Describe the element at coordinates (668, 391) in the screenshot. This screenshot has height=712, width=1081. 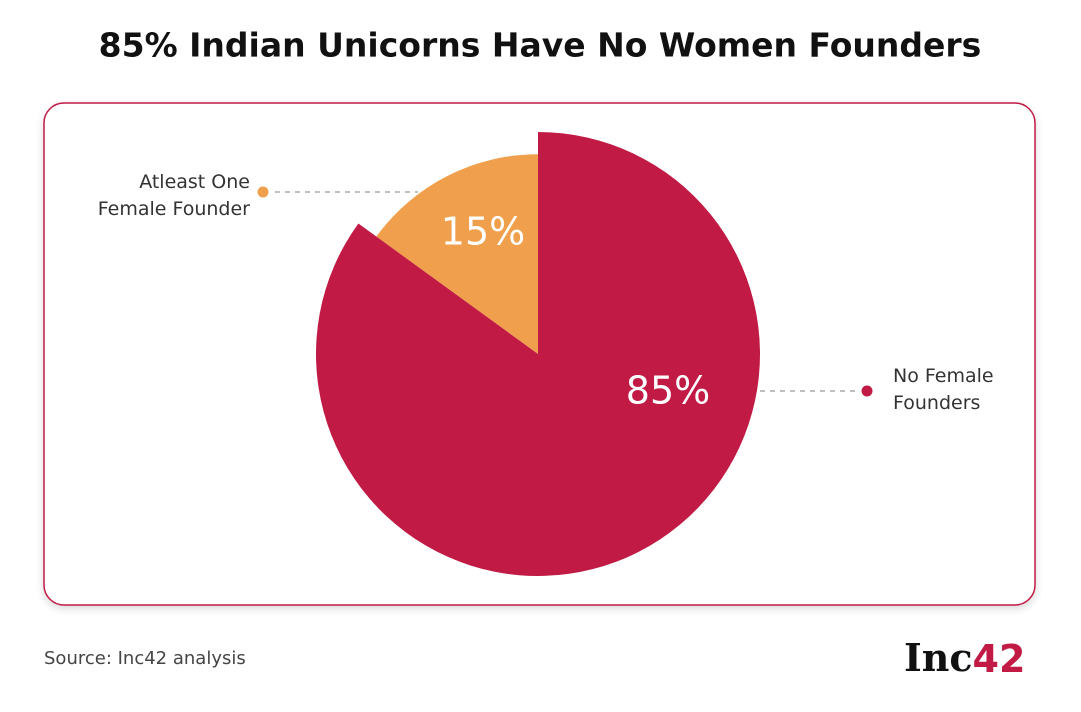
I see `value-label: 85%` at that location.